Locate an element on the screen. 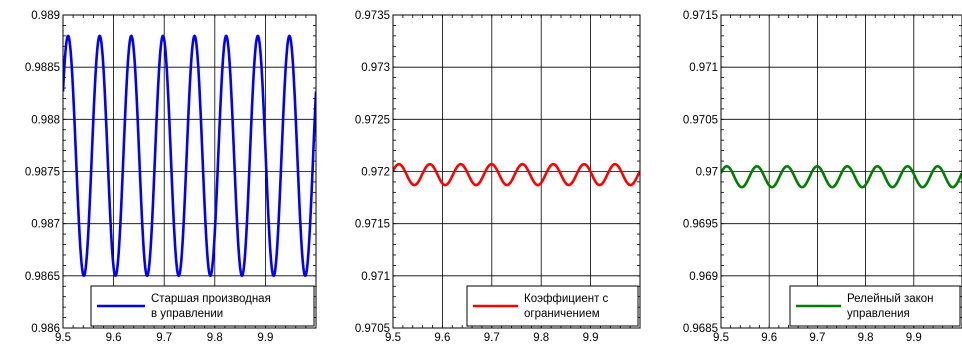  y-tick-label: 0.9885 is located at coordinates (42, 68).